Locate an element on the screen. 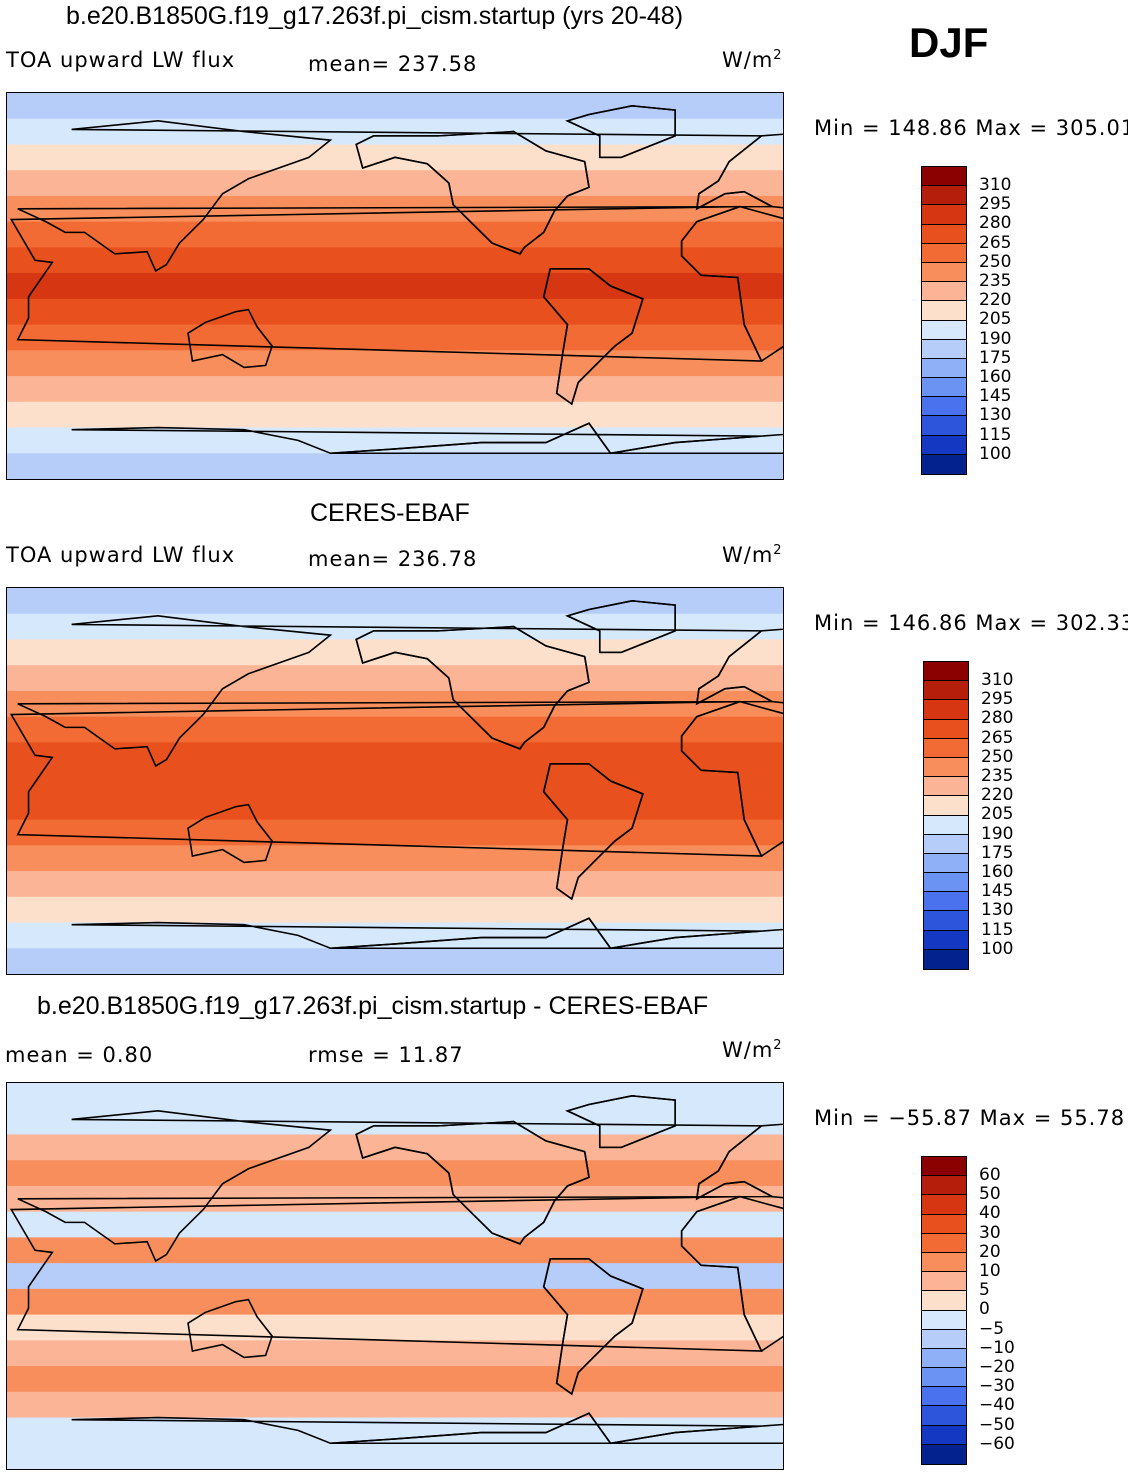 This screenshot has width=1128, height=1478. colorbar-tick-label: 5 is located at coordinates (984, 1290).